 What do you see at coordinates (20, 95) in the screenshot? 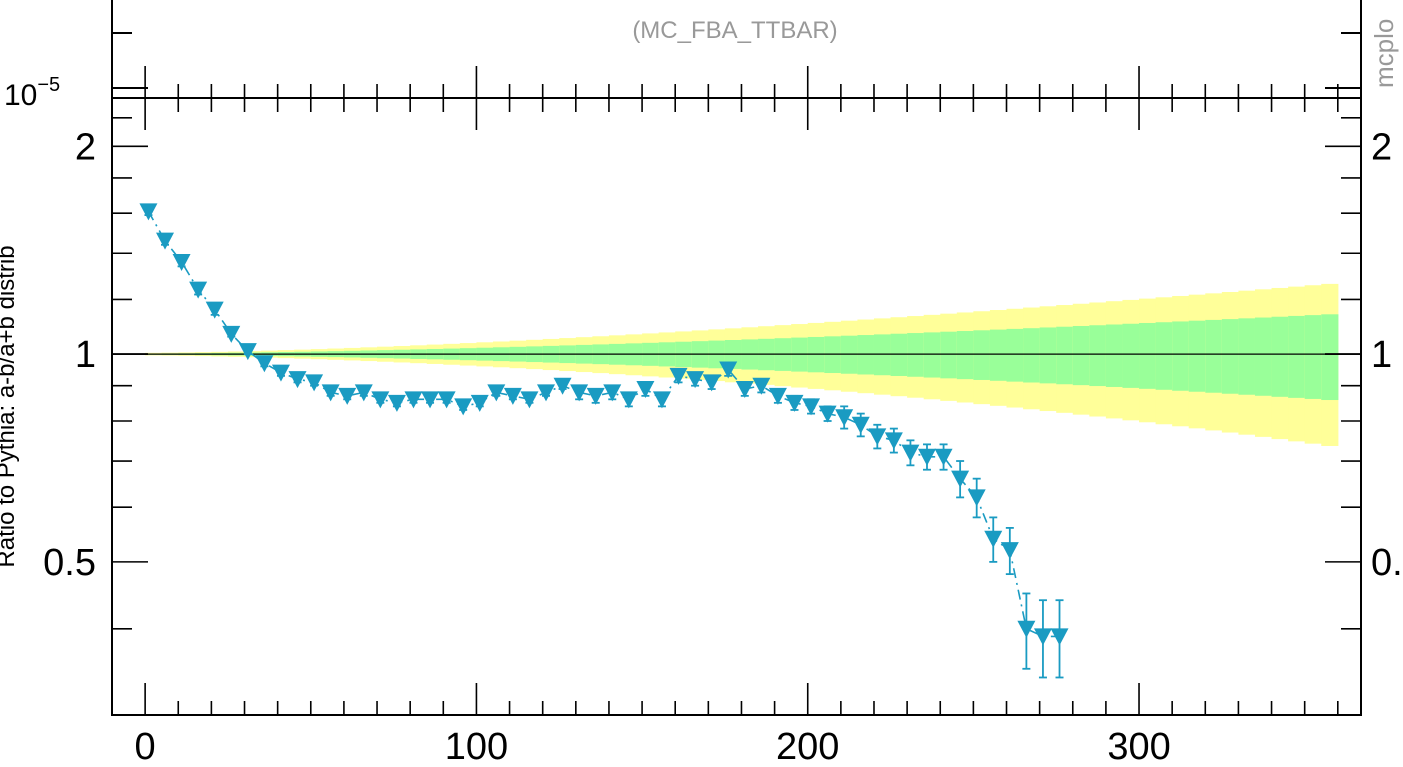
I see `upper-tick-base: 10` at bounding box center [20, 95].